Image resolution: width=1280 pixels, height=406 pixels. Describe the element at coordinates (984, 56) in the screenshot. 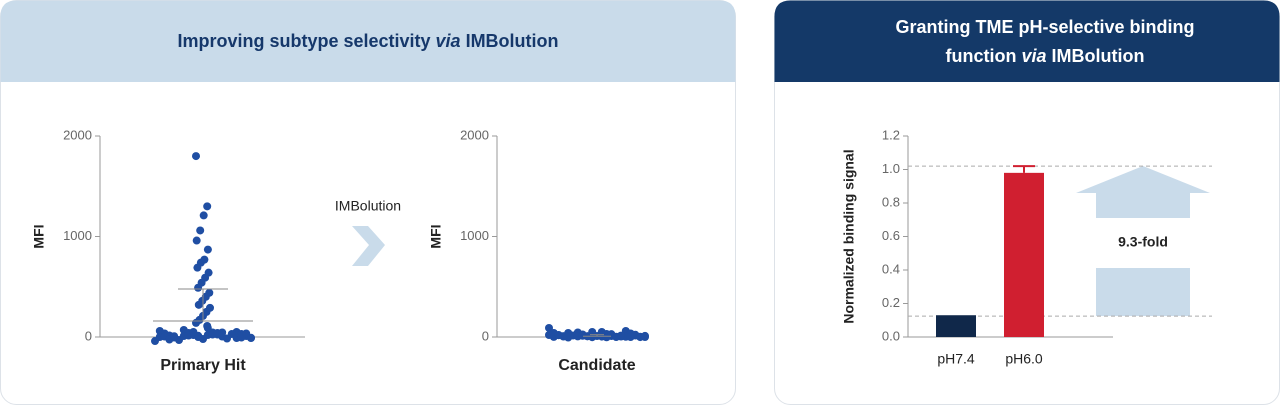

I see `title-part: function` at that location.